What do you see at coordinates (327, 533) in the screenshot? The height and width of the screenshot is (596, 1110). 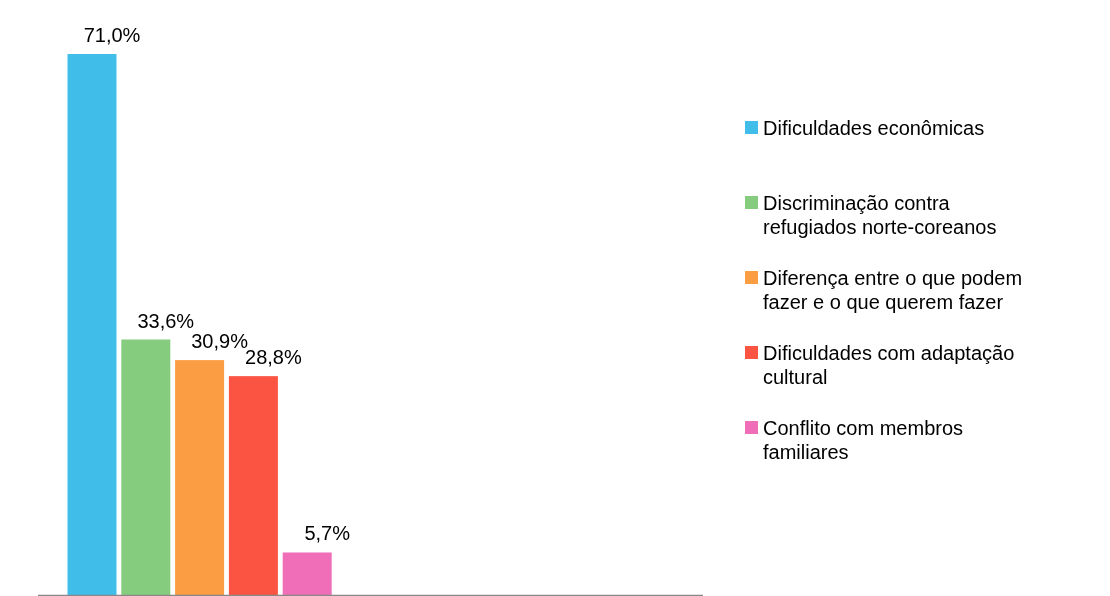 I see `data-label: 5,7%` at bounding box center [327, 533].